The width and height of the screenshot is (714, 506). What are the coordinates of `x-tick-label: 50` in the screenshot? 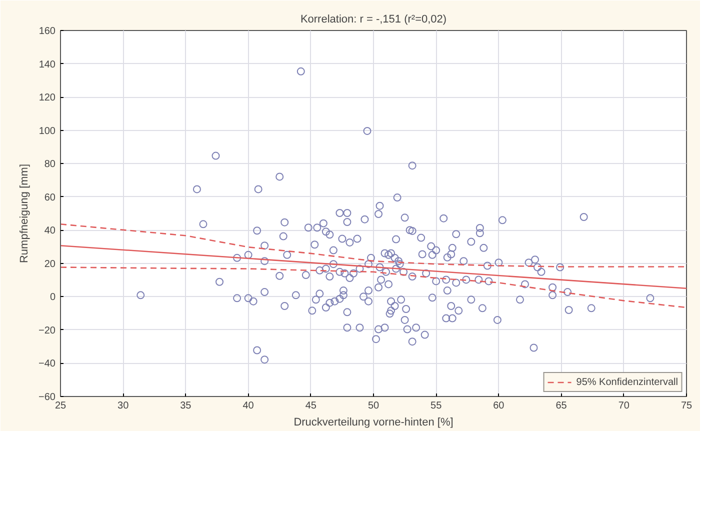 It's located at (374, 406).